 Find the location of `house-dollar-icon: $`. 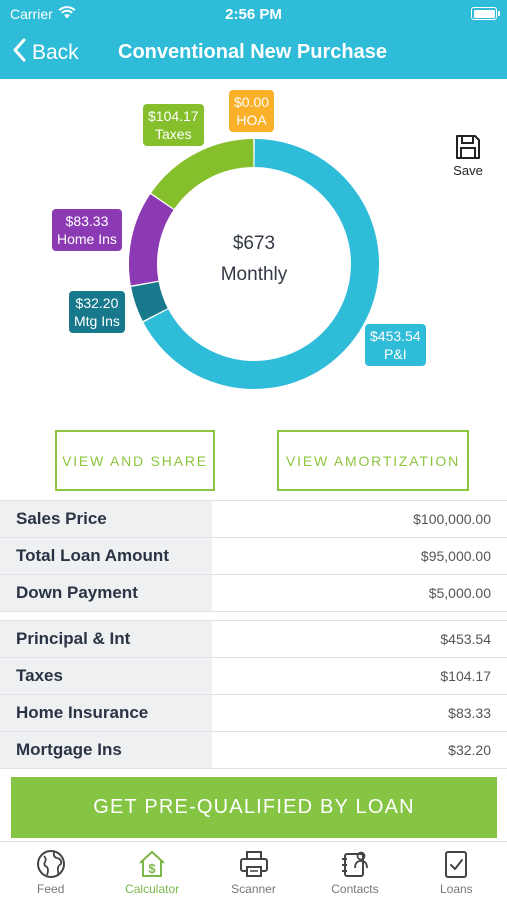

house-dollar-icon: $ is located at coordinates (152, 864).